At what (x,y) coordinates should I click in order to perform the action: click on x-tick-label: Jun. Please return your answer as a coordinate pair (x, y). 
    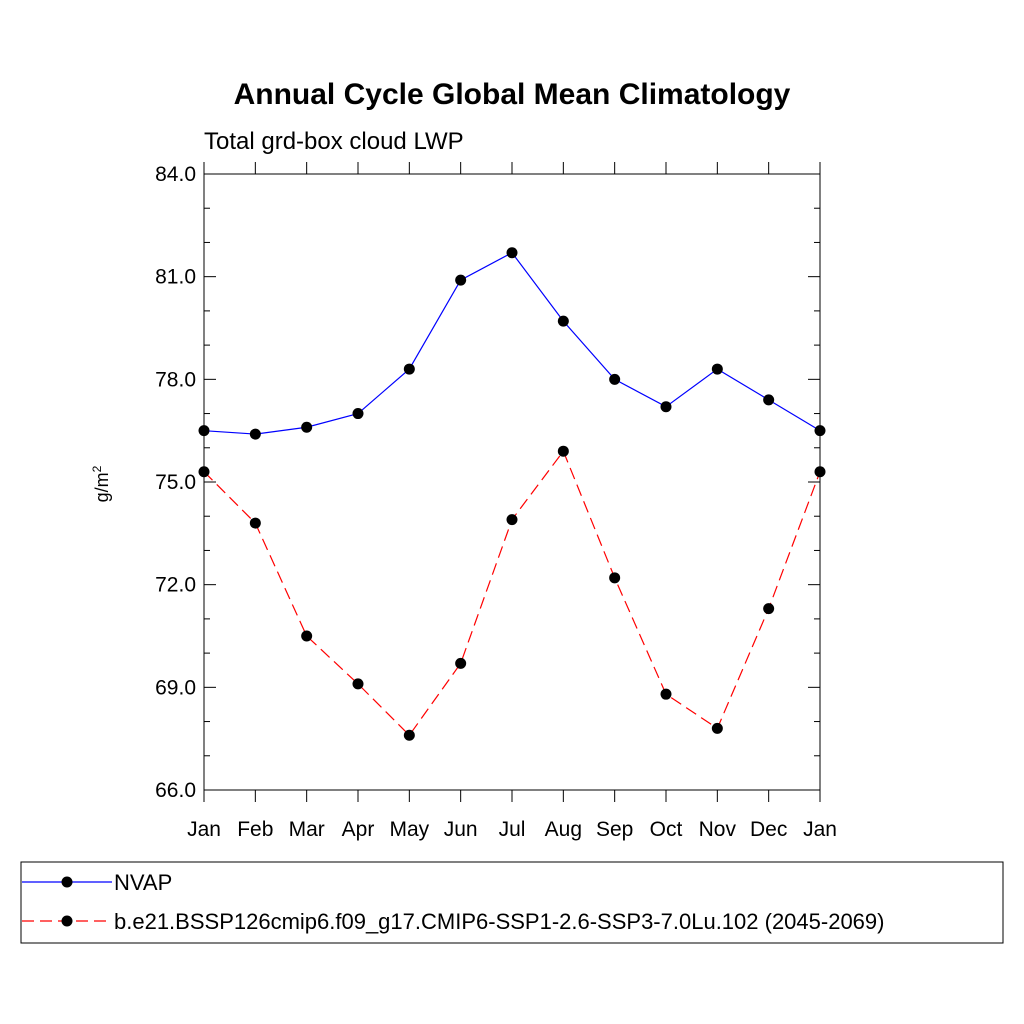
    Looking at the image, I should click on (461, 829).